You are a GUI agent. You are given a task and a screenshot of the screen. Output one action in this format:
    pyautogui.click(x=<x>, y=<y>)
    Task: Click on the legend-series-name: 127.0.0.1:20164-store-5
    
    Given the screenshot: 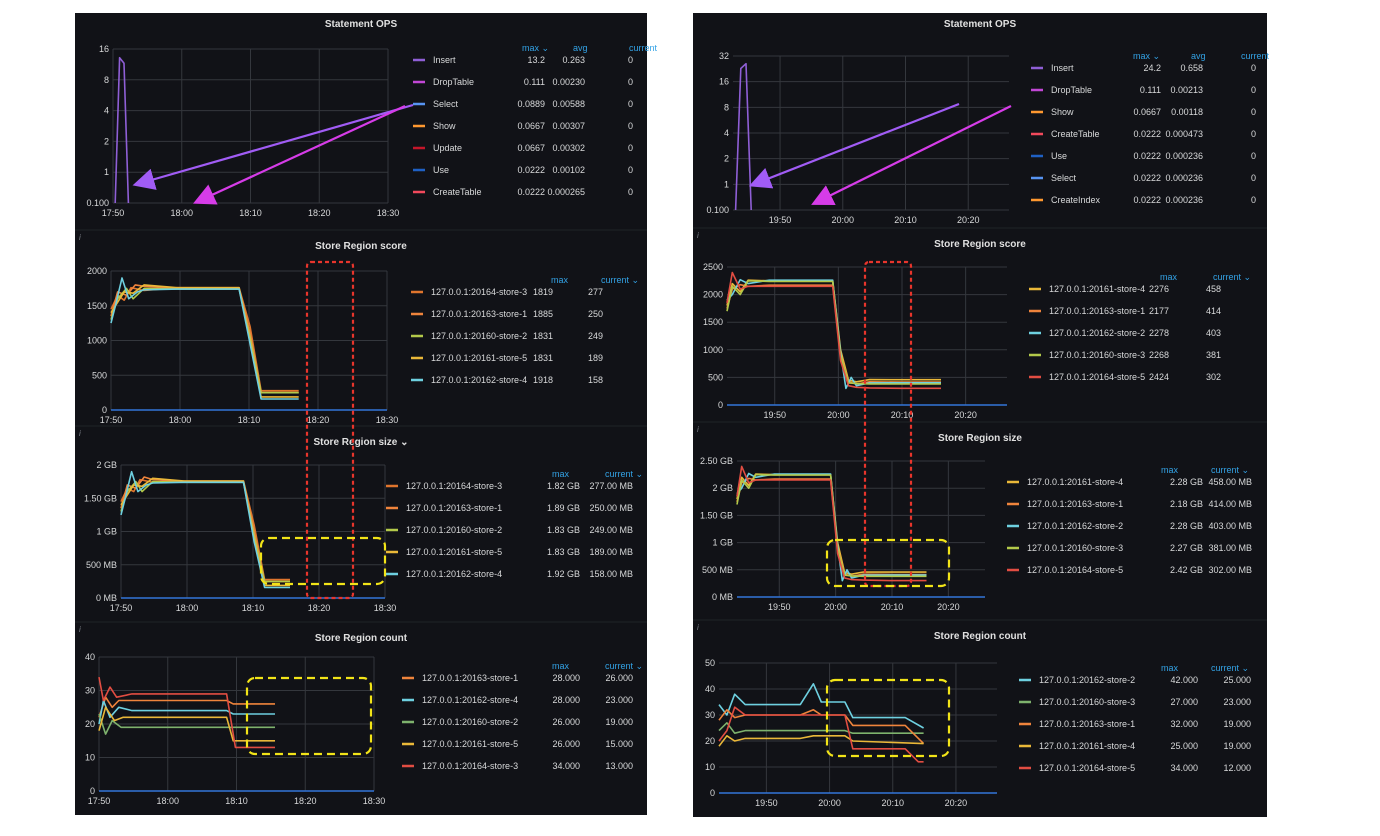 What is the action you would take?
    pyautogui.click(x=1087, y=768)
    